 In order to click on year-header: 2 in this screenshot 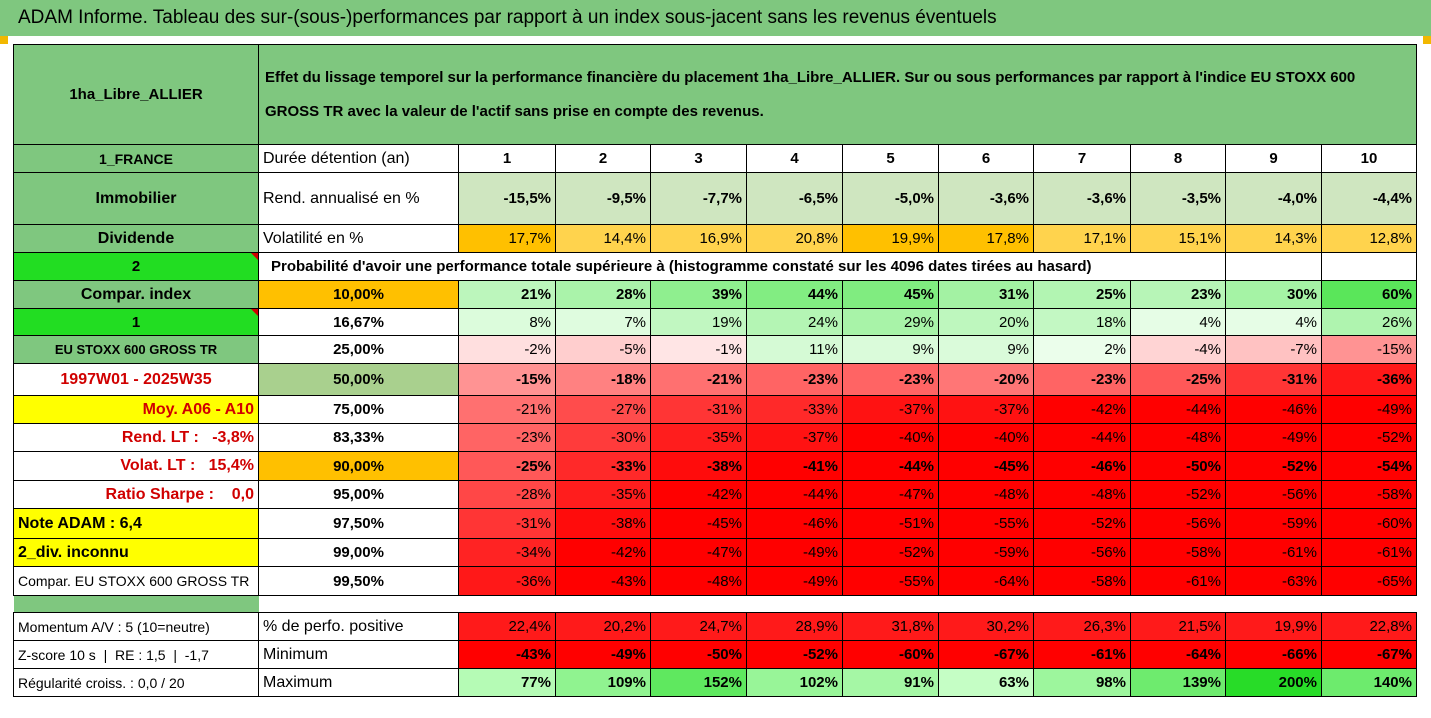, I will do `click(603, 158)`.